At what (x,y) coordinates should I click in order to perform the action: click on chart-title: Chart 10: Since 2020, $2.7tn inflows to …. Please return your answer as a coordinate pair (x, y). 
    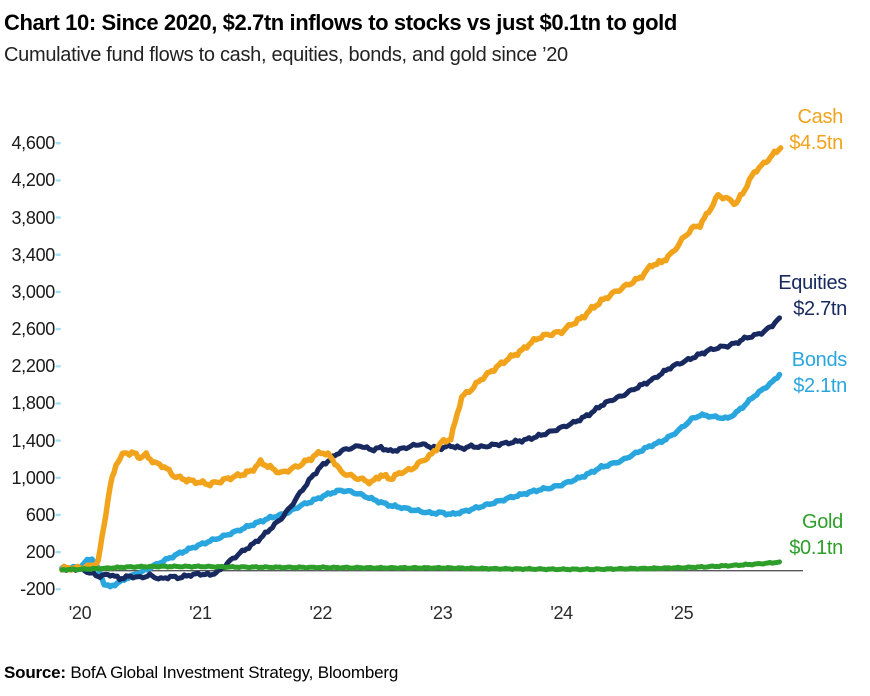
    Looking at the image, I should click on (340, 22).